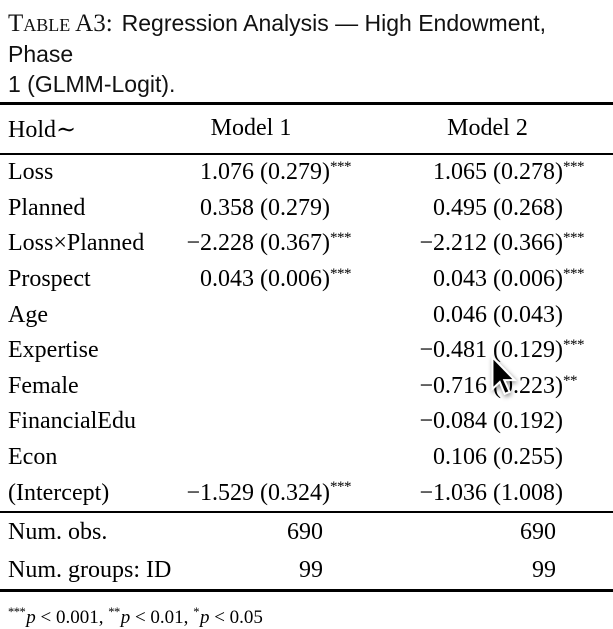  Describe the element at coordinates (76, 243) in the screenshot. I see `row-label: Loss×Planned` at that location.